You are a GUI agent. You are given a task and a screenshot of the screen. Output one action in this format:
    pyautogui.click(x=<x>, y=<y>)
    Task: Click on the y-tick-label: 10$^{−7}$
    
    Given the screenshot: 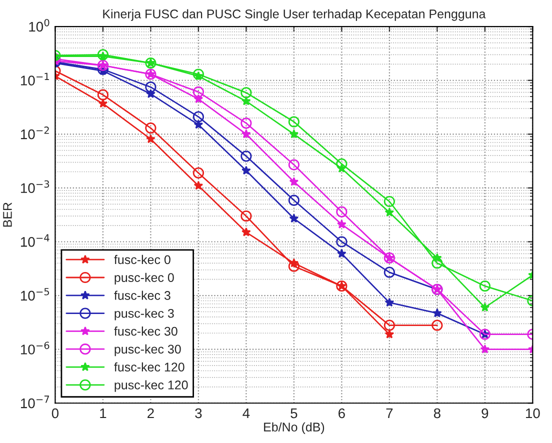 What is the action you would take?
    pyautogui.click(x=35, y=402)
    